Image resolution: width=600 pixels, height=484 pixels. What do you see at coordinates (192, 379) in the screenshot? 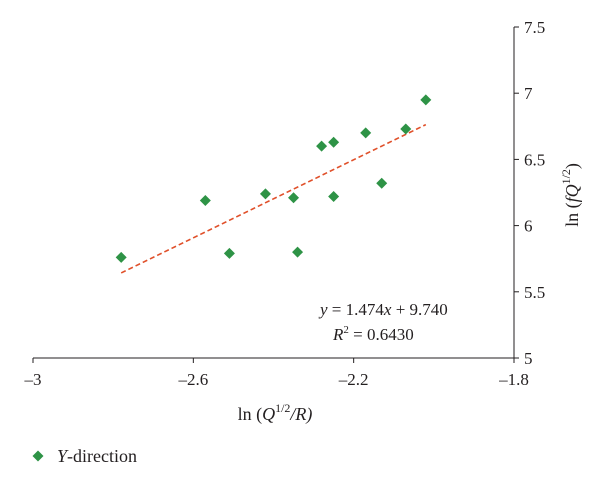
I see `x-tick-label: –2.6` at bounding box center [192, 379].